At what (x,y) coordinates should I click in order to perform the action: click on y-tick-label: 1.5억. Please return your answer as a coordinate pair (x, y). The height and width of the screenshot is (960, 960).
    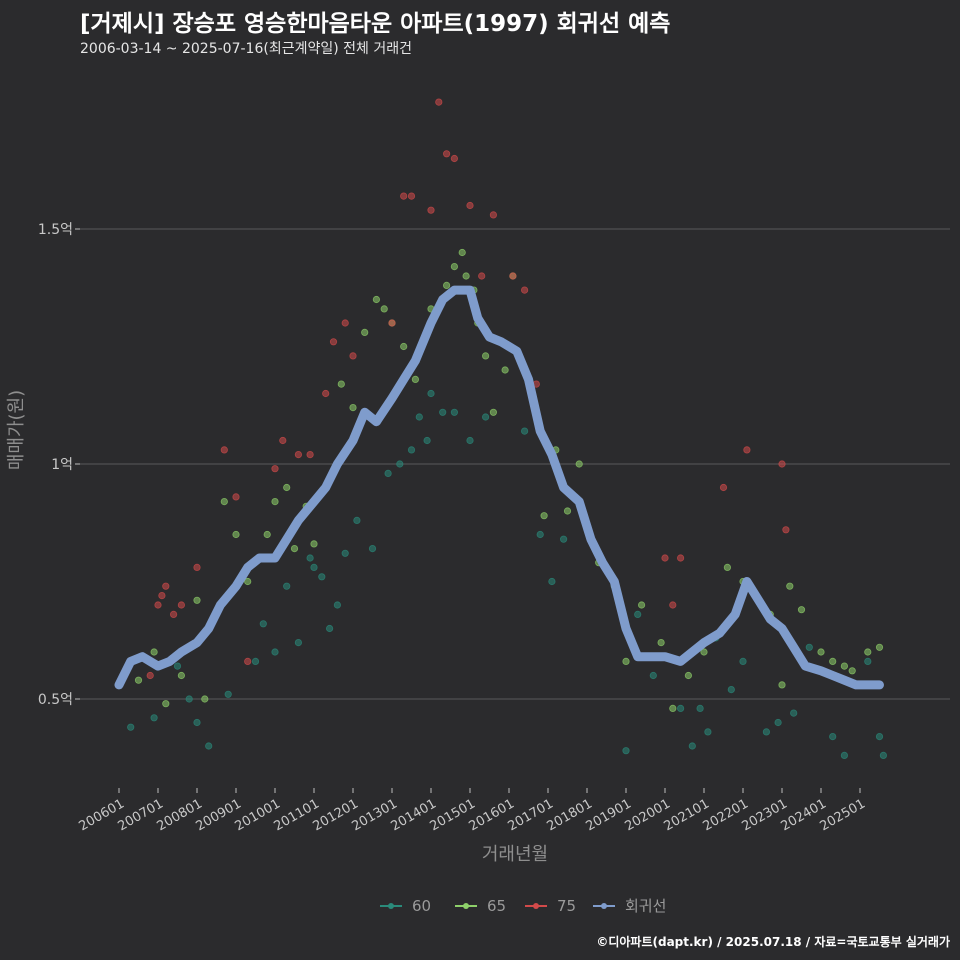
    Looking at the image, I should click on (55, 230).